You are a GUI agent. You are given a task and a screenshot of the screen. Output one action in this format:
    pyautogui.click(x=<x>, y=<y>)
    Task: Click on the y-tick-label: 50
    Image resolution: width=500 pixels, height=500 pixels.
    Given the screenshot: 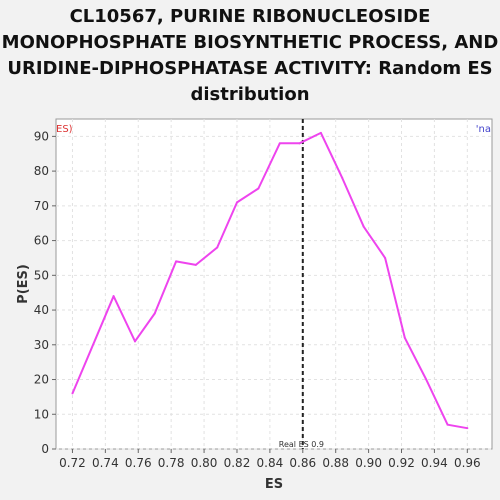 What is the action you would take?
    pyautogui.click(x=41, y=275)
    